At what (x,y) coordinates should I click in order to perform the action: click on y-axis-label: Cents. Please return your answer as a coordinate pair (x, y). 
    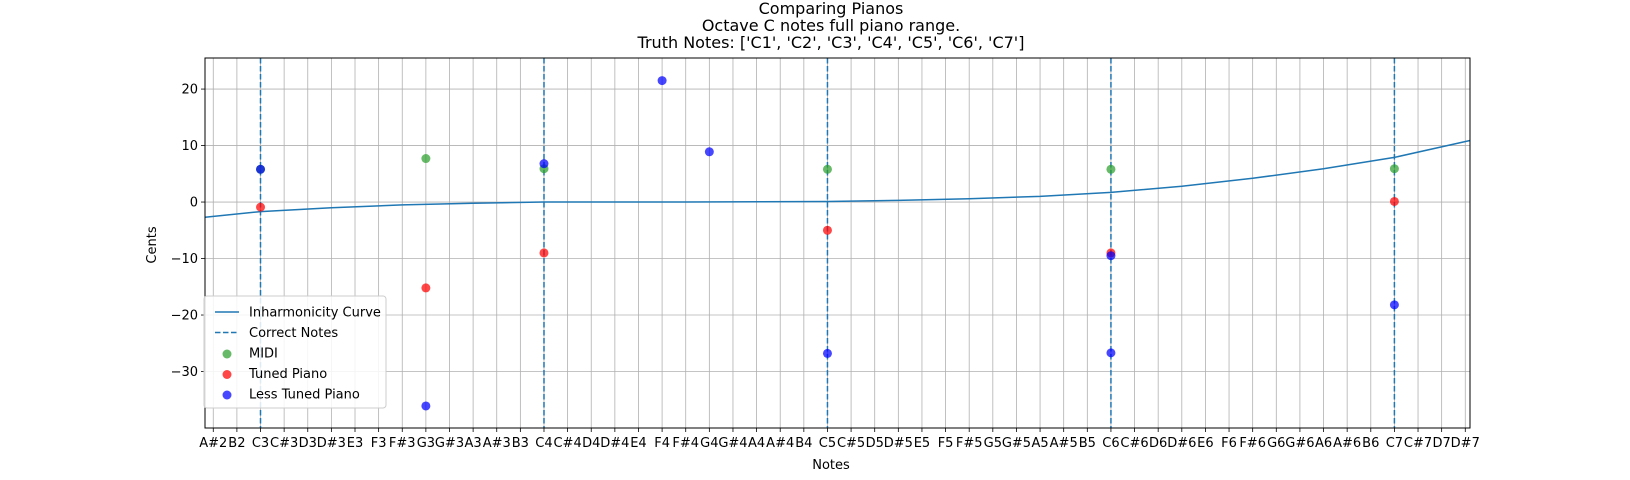
    Looking at the image, I should click on (152, 244).